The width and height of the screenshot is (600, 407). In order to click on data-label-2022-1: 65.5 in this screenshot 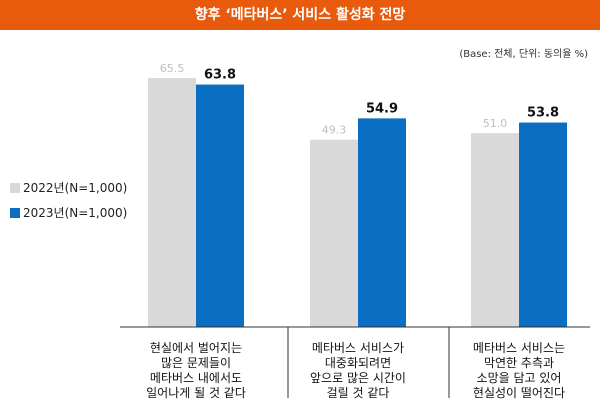, I will do `click(172, 68)`.